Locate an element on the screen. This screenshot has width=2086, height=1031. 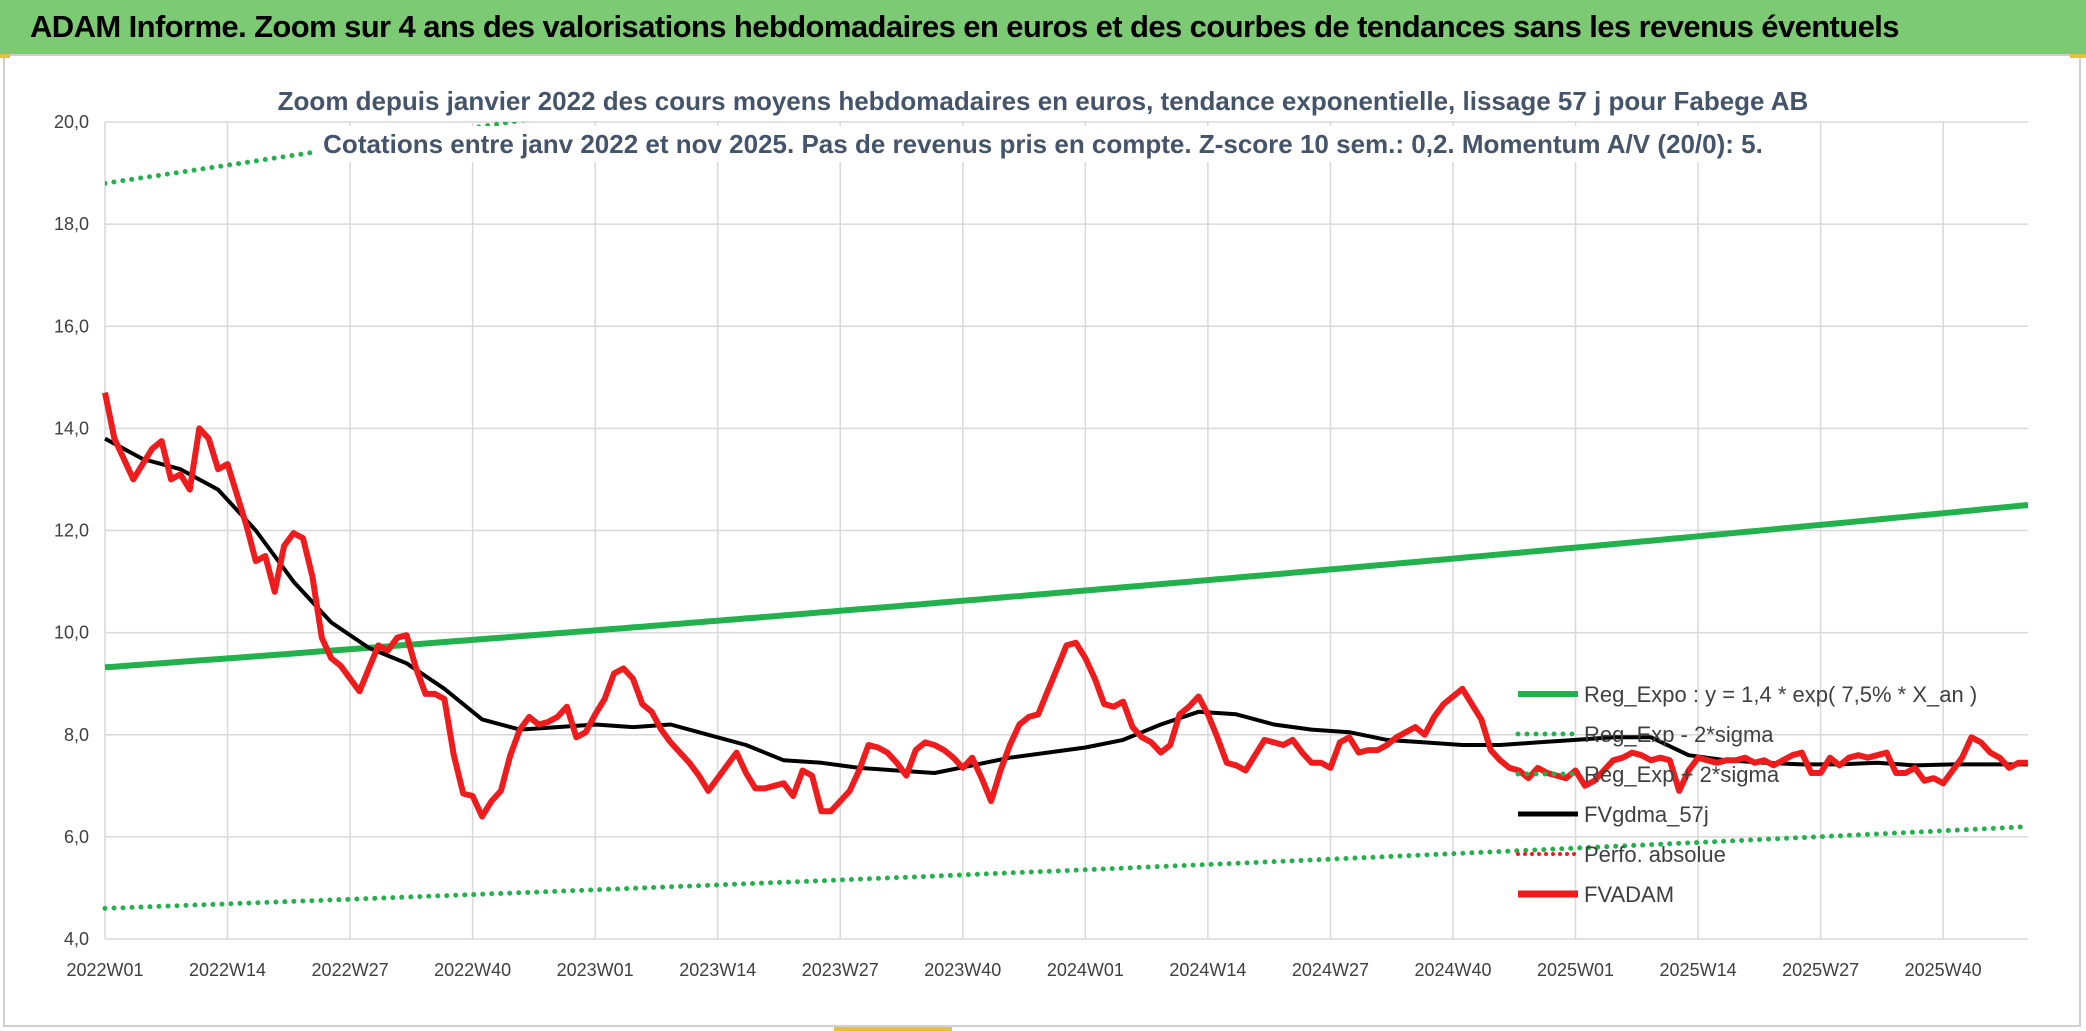
x-tick-label: 2024W40 is located at coordinates (1452, 970).